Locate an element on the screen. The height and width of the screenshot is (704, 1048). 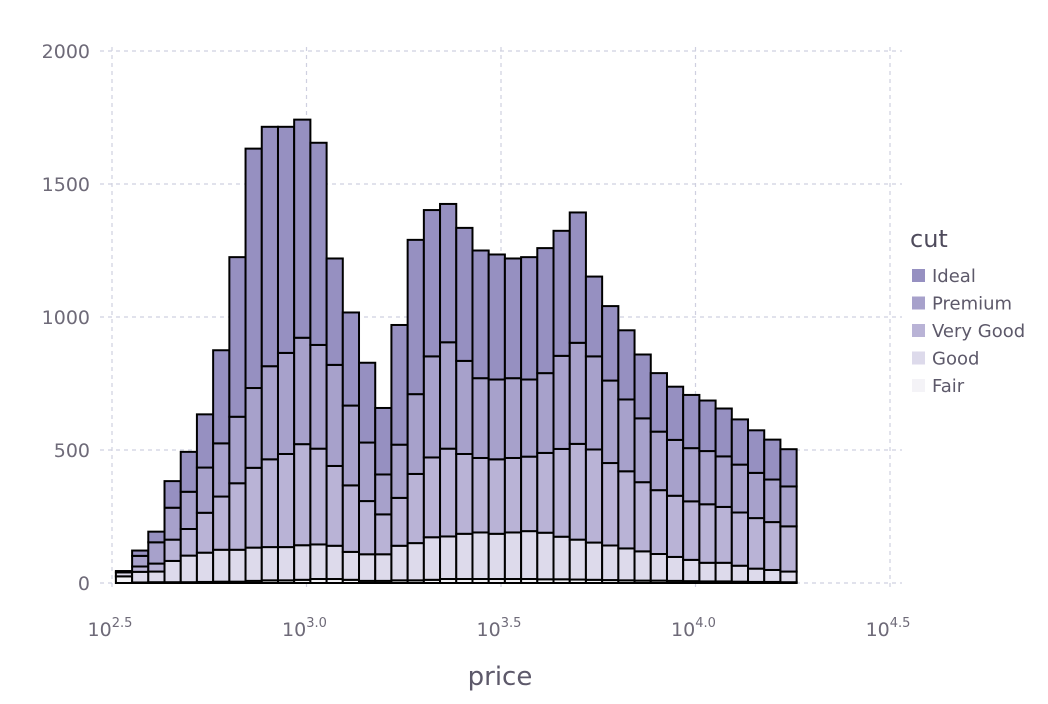
legend-label: Fair is located at coordinates (948, 386).